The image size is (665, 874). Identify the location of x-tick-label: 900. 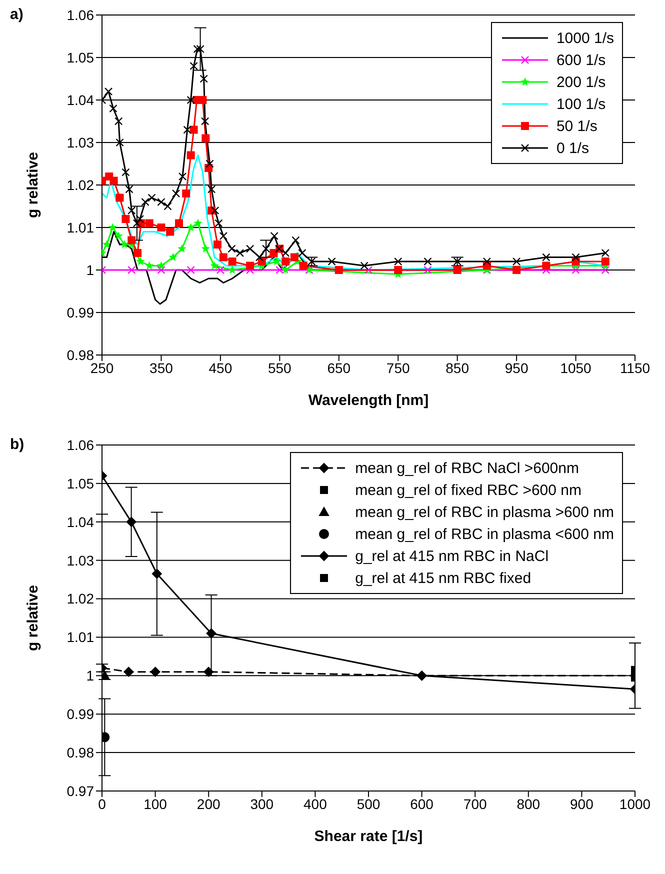
(582, 804).